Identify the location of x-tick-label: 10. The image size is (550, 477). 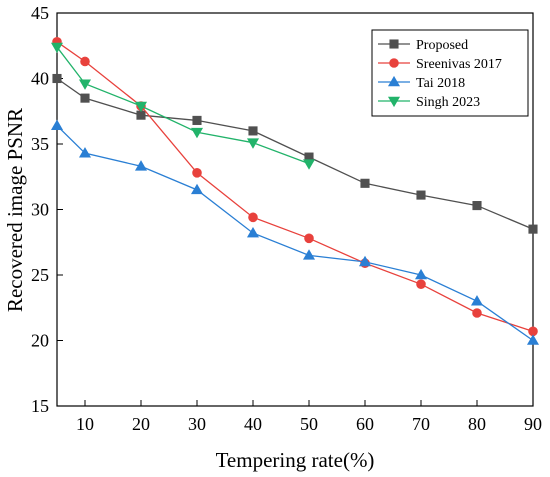
(85, 424).